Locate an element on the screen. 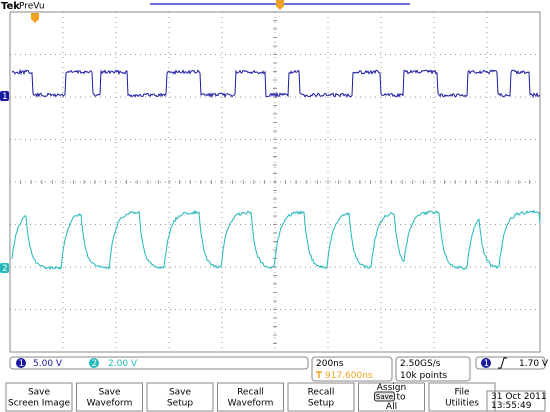 This screenshot has width=550, height=412. trigger-level: 1.70 V is located at coordinates (534, 364).